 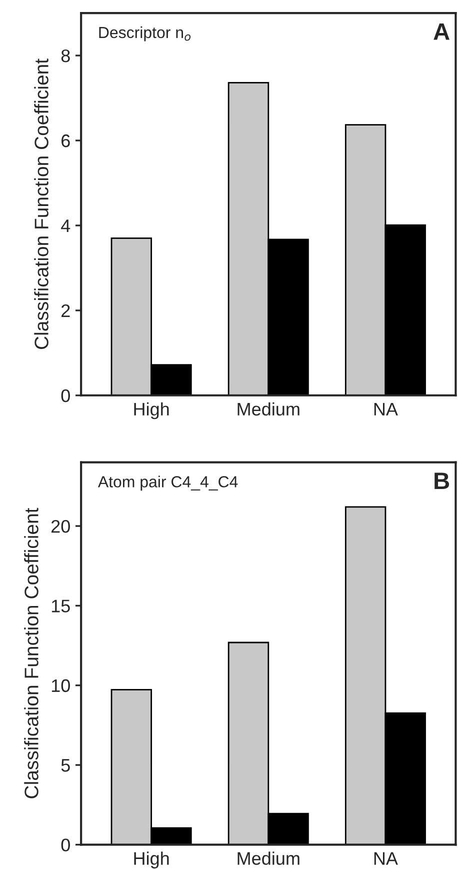 I want to click on y-tick-label: 15, so click(x=61, y=606).